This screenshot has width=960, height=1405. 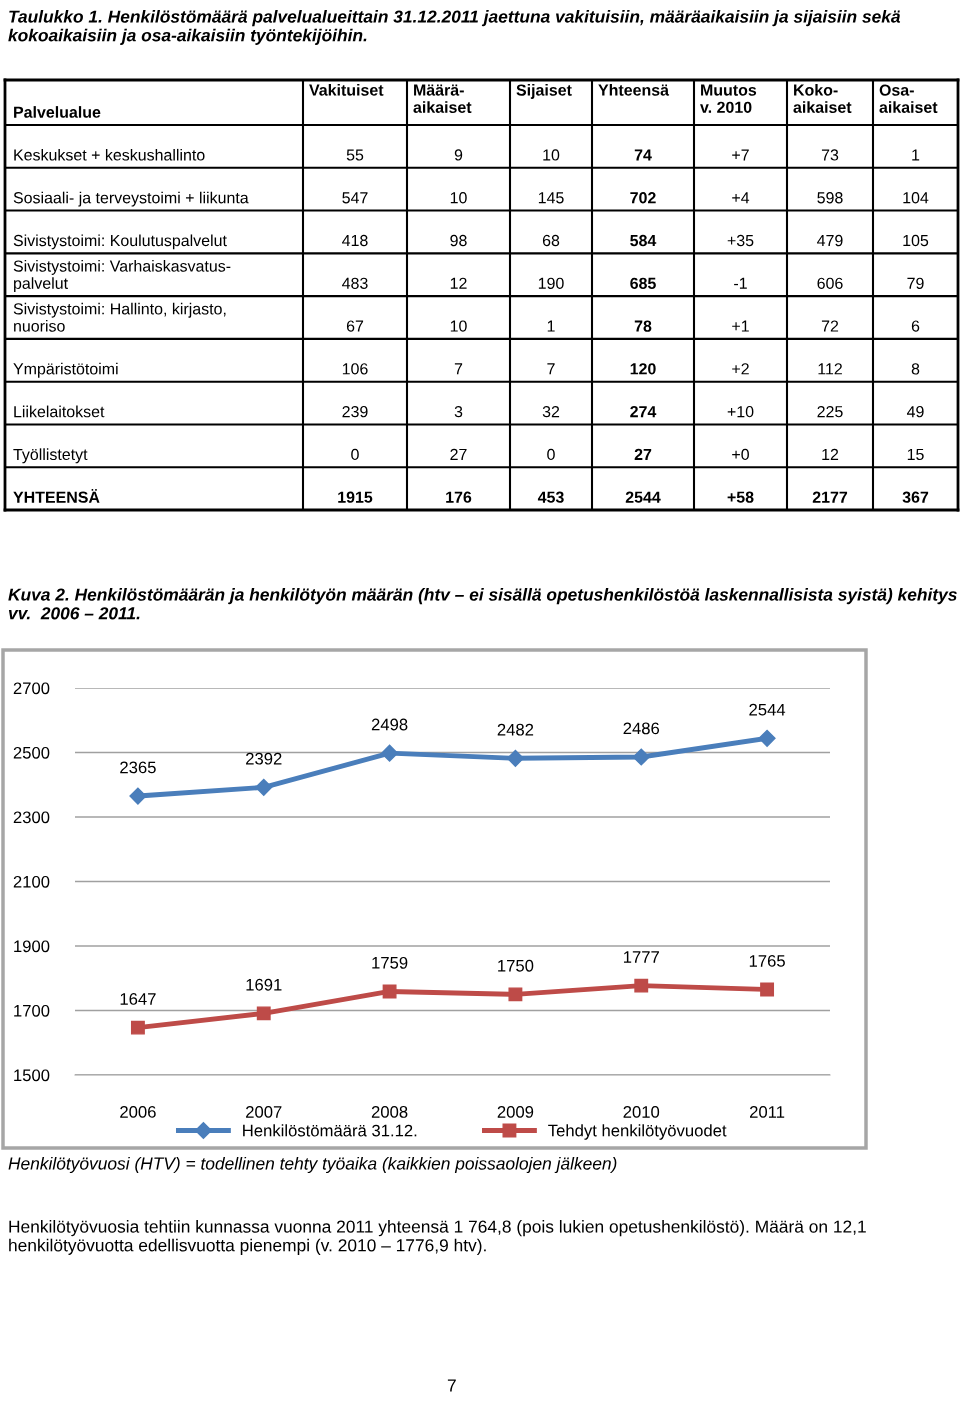 What do you see at coordinates (458, 155) in the screenshot?
I see `data-label: 9` at bounding box center [458, 155].